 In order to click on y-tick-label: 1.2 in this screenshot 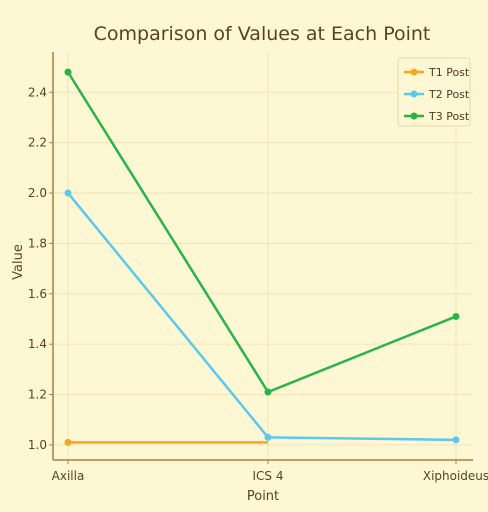, I will do `click(37, 395)`.